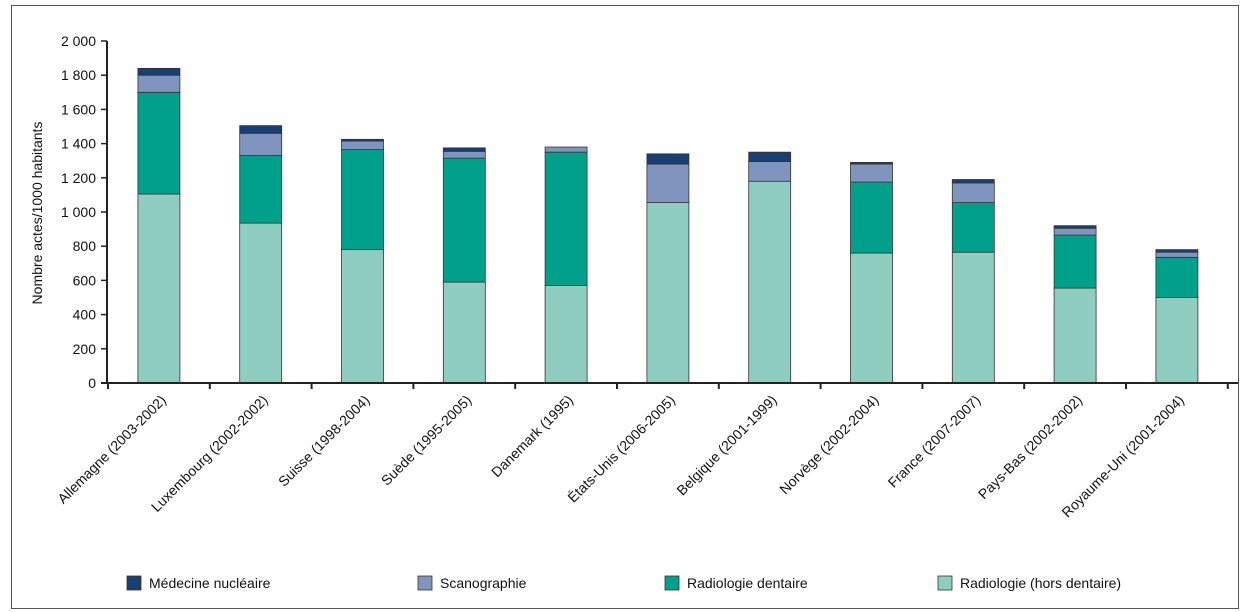 Image resolution: width=1242 pixels, height=612 pixels. What do you see at coordinates (37, 213) in the screenshot?
I see `y-axis-title: Nombre actes/1000 habitants` at bounding box center [37, 213].